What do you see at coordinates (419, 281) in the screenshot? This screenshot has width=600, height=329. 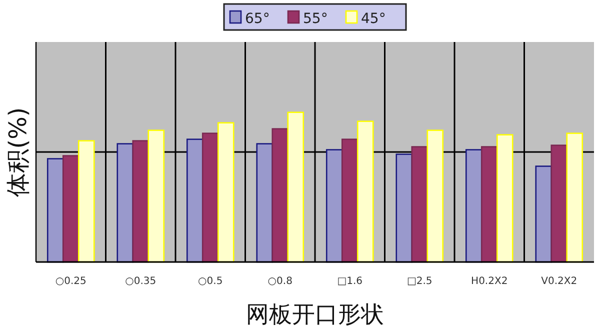 I see `x-tick-label: □2.5` at bounding box center [419, 281].